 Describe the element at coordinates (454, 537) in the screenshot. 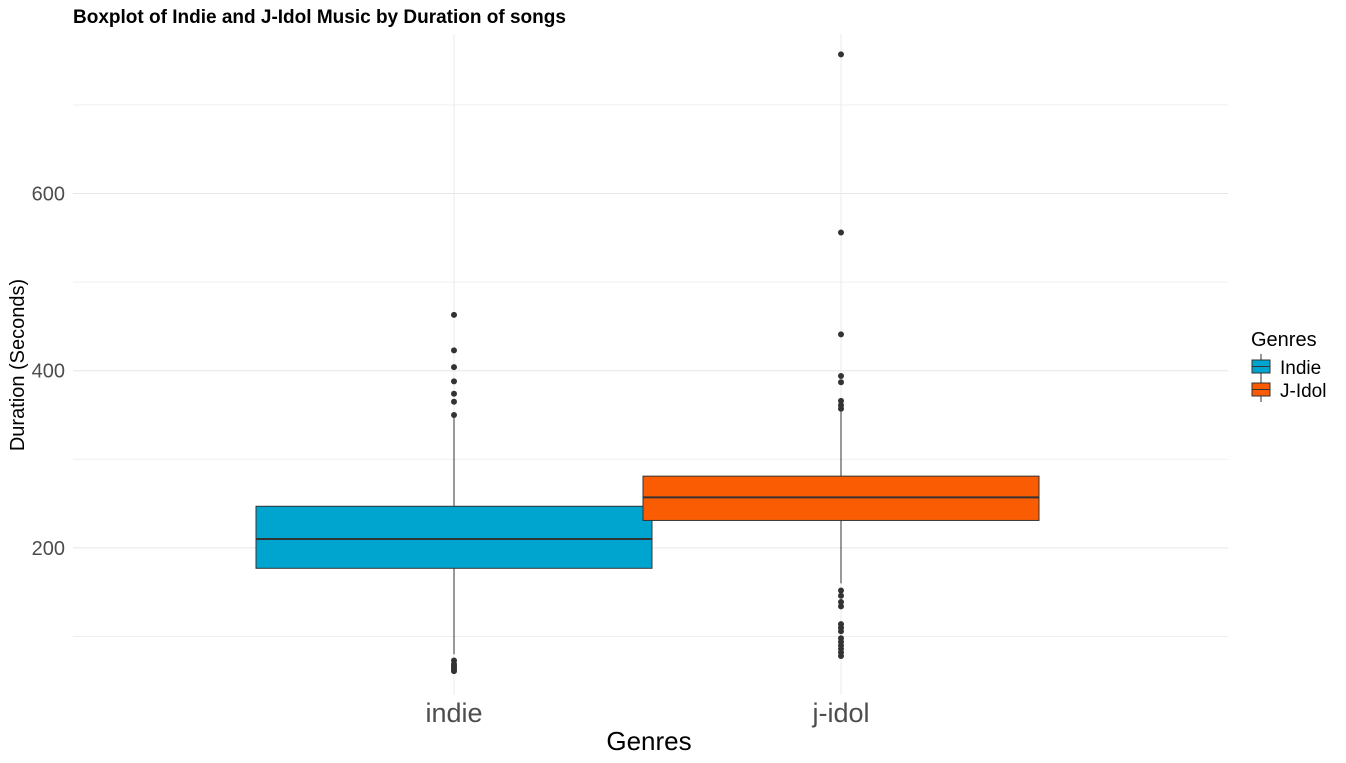

I see `iqr-box` at that location.